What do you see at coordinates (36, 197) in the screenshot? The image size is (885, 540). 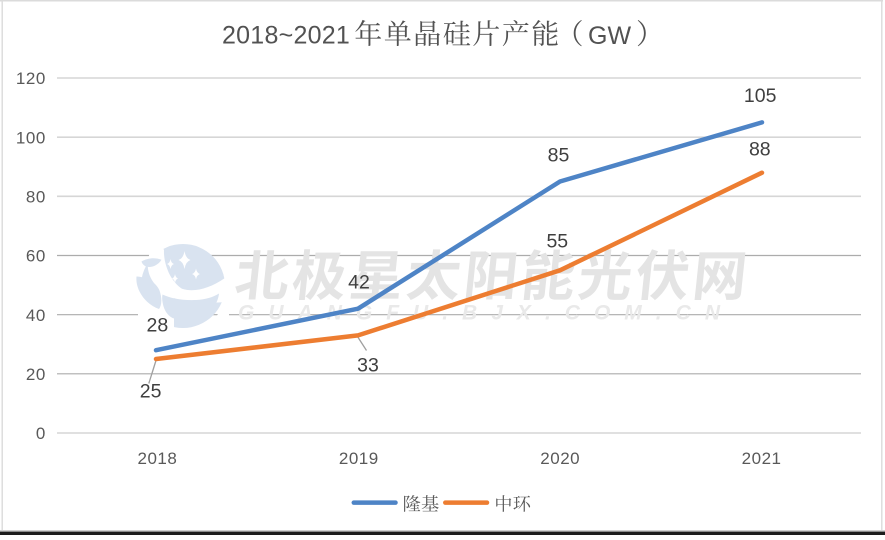 I see `svg-text: 80` at bounding box center [36, 197].